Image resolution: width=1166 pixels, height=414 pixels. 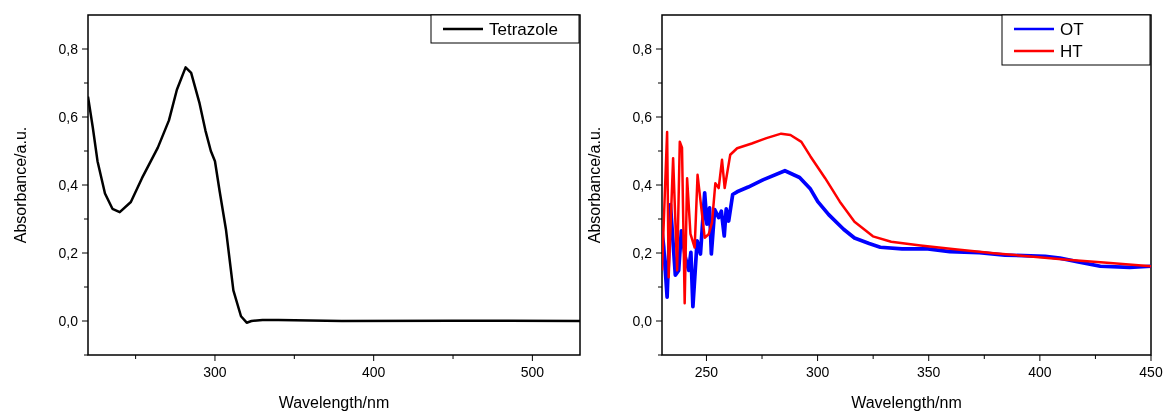 I want to click on legend-label: OT, so click(x=1072, y=29).